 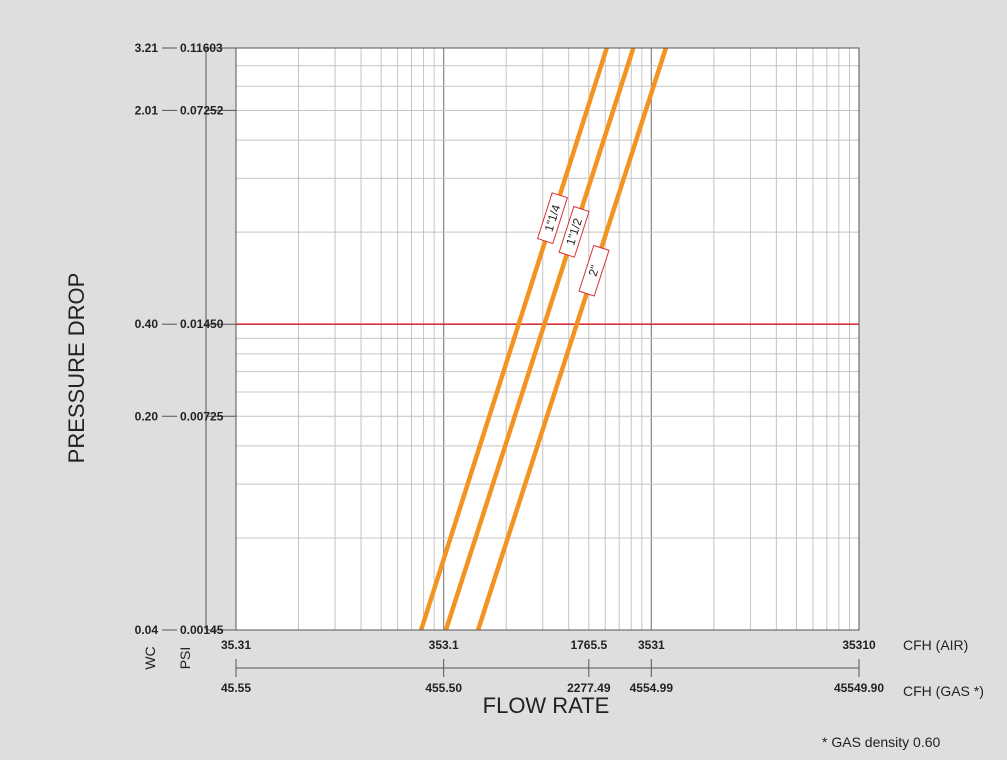 What do you see at coordinates (881, 742) in the screenshot?
I see `gas-density-note: * GAS density 0.60` at bounding box center [881, 742].